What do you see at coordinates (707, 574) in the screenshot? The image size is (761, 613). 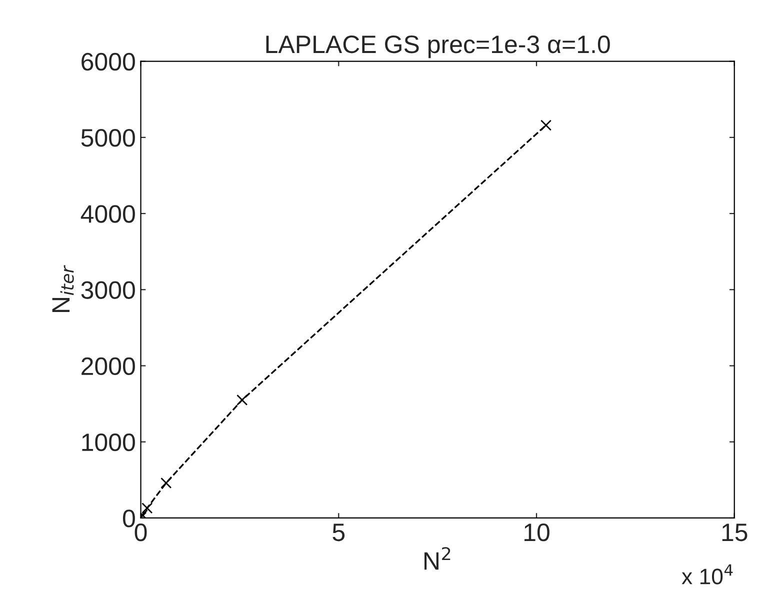 I see `text: x 10$^{4}$` at bounding box center [707, 574].